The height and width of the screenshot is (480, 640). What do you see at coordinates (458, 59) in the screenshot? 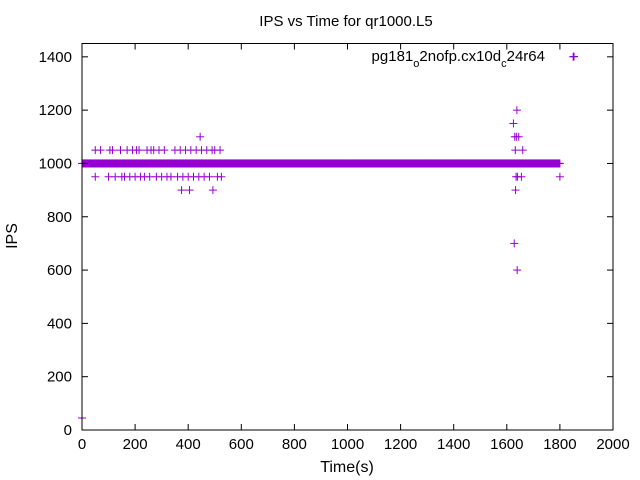
I see `legend-label: pg181o2nofp.cx10dc24r64` at bounding box center [458, 59].